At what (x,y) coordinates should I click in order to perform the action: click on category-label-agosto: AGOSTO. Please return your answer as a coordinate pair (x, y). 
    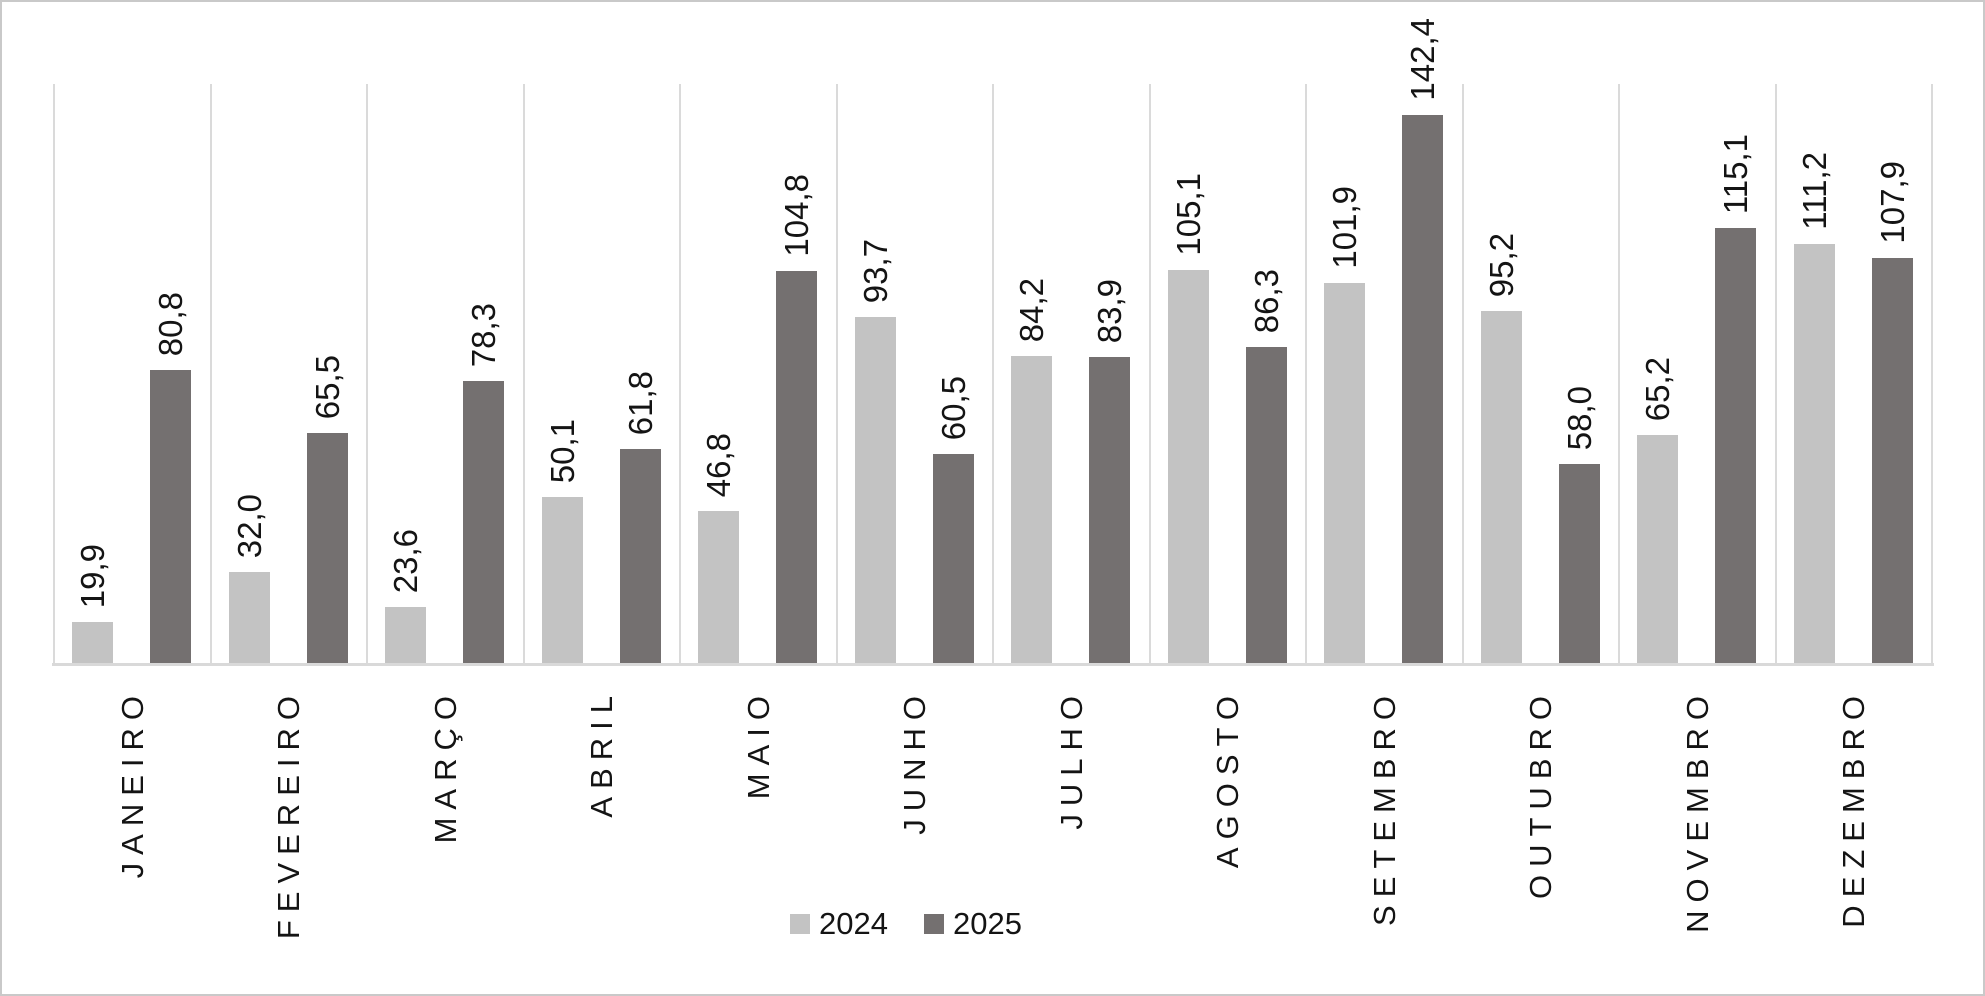
    Looking at the image, I should click on (1228, 778).